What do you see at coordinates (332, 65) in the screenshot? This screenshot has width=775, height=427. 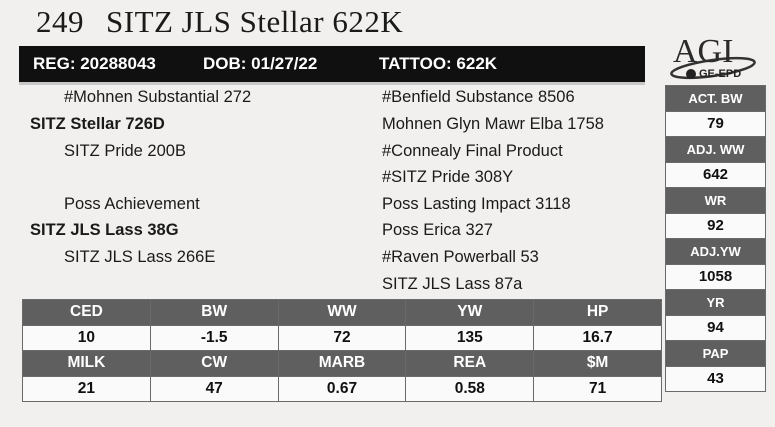 I see `registration-bar: REG: 20288043 DOB: 01/27/22 TATTOO: 622K` at bounding box center [332, 65].